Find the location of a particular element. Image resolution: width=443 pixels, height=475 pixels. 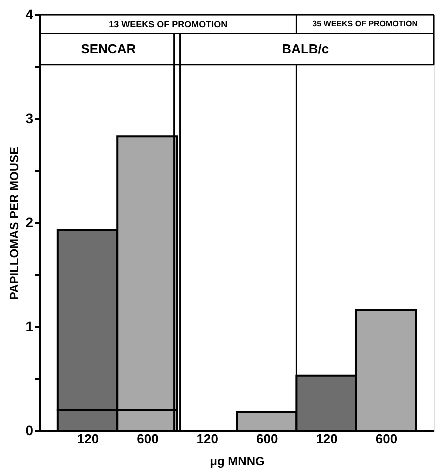

annotation: BALB/c is located at coordinates (306, 48).